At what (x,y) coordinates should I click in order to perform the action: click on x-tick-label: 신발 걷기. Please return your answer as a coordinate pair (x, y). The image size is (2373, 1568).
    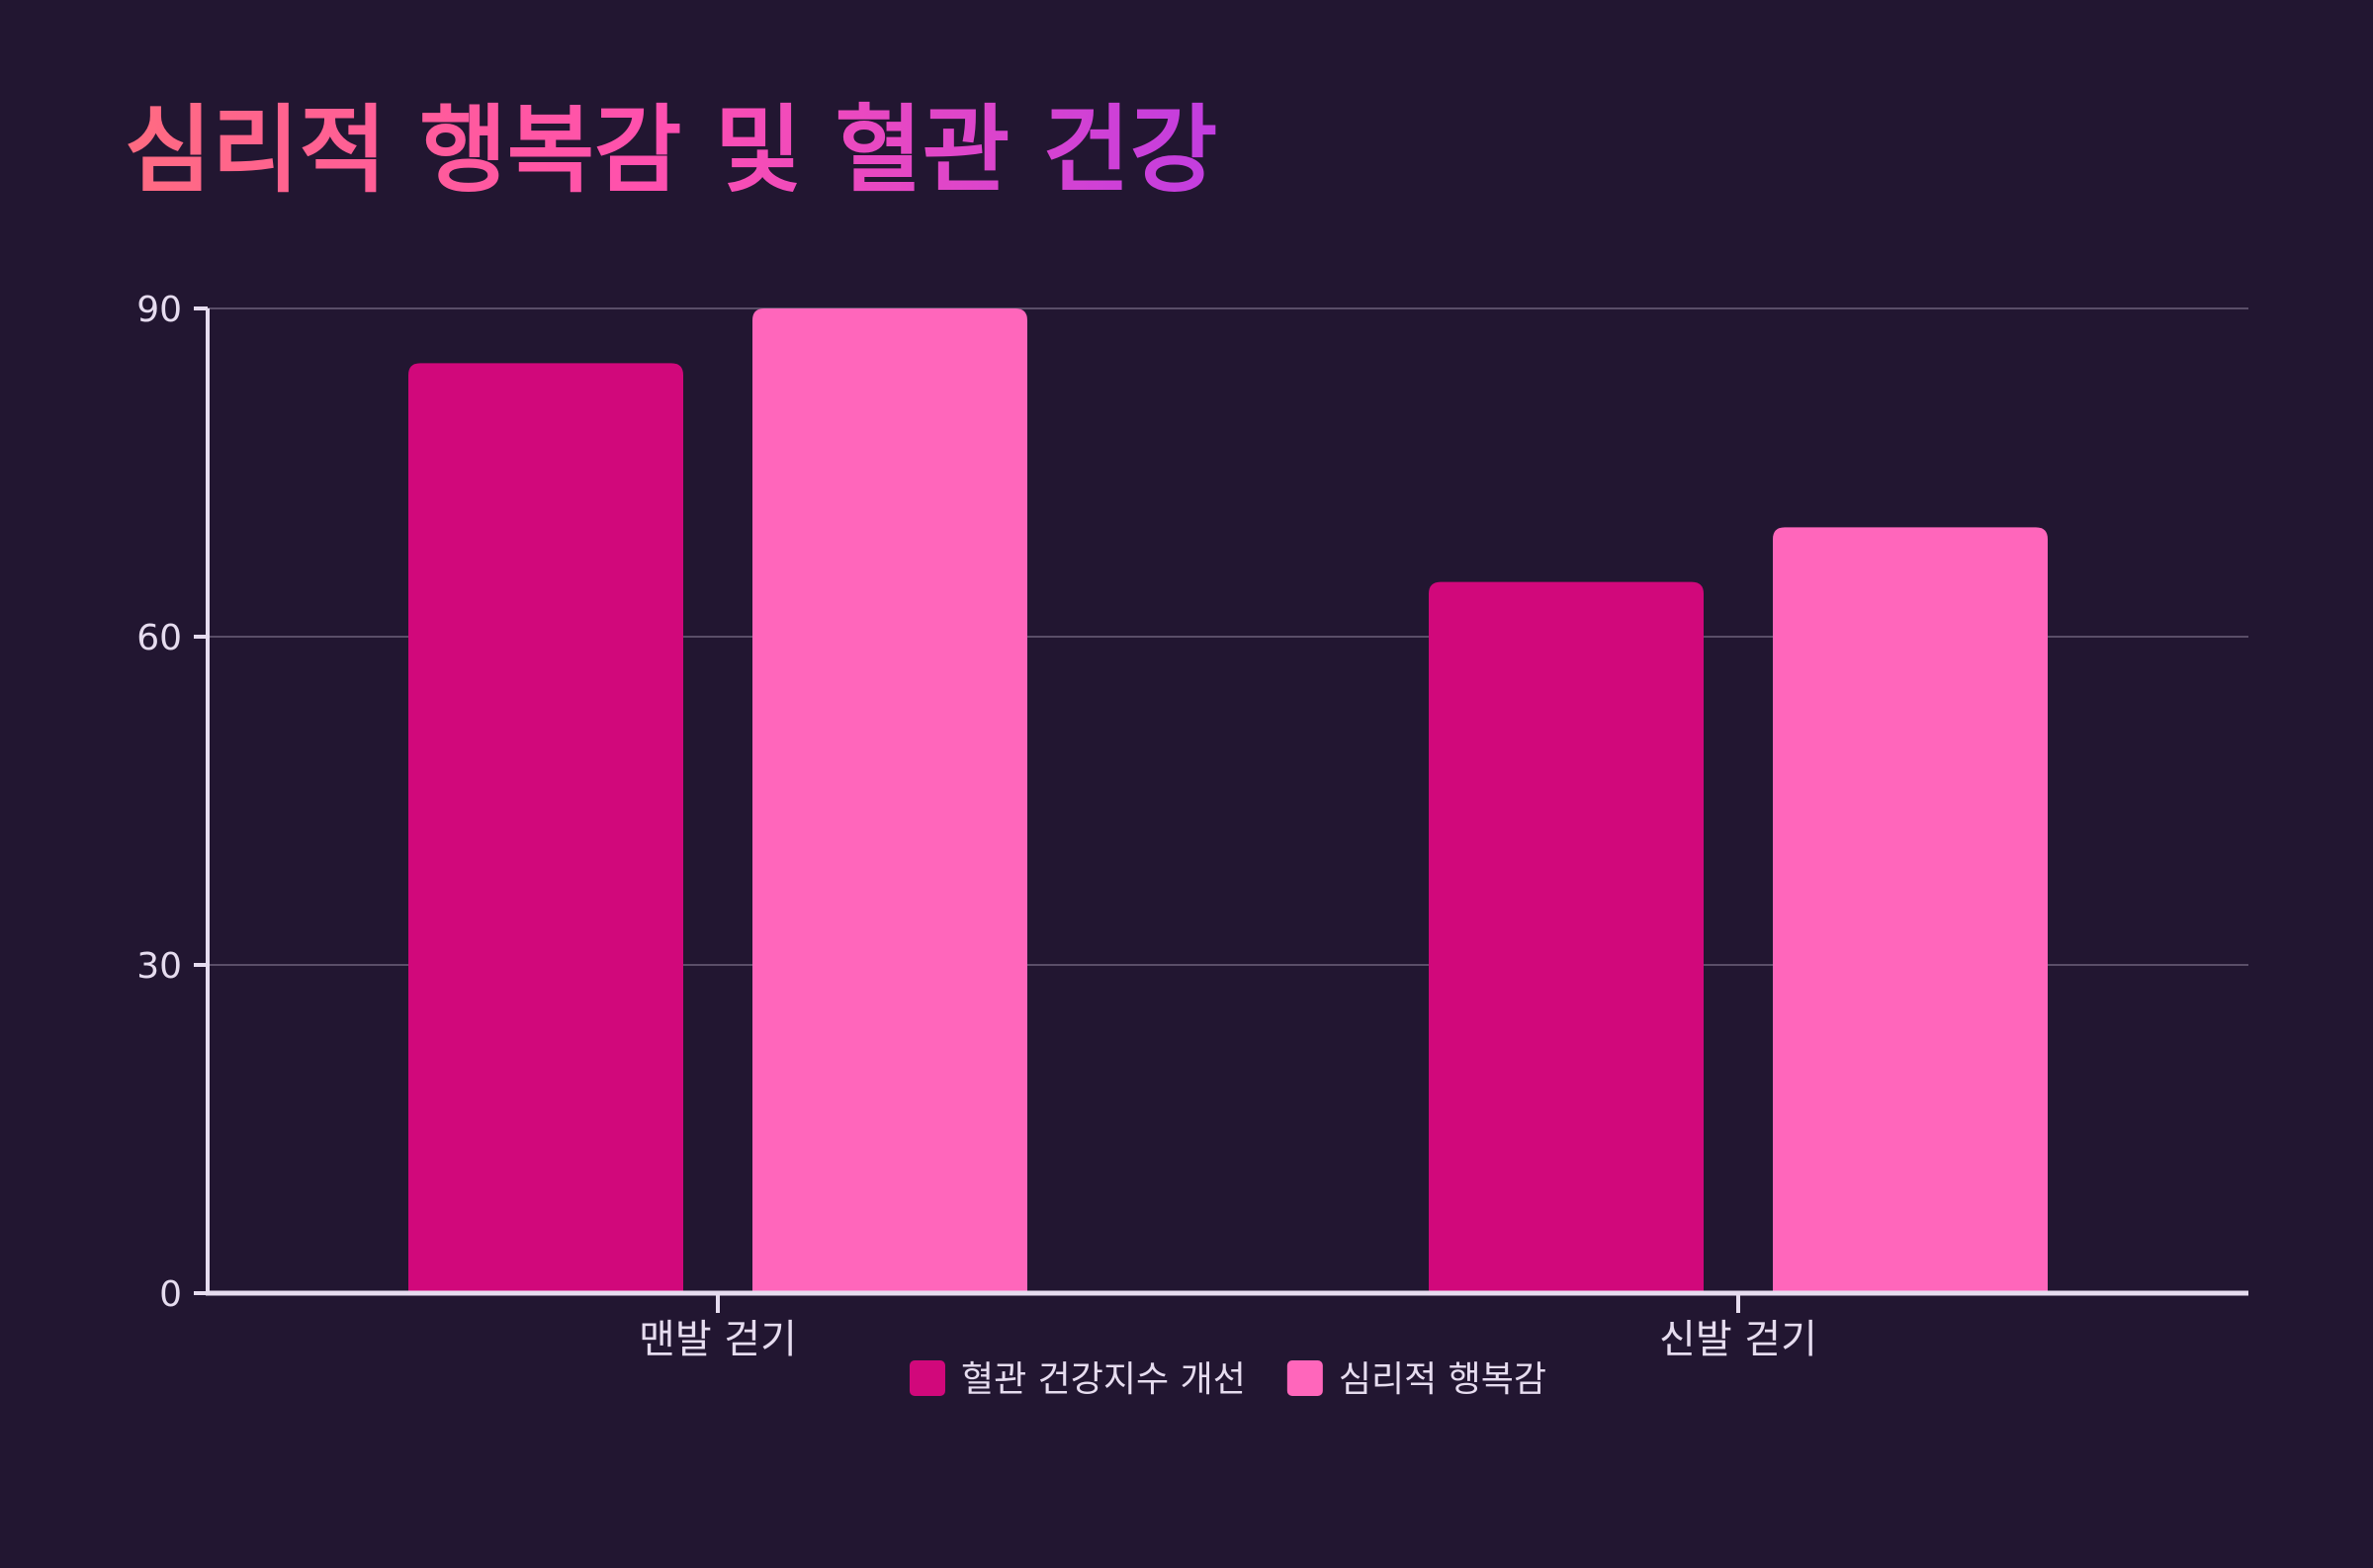
    Looking at the image, I should click on (1738, 1340).